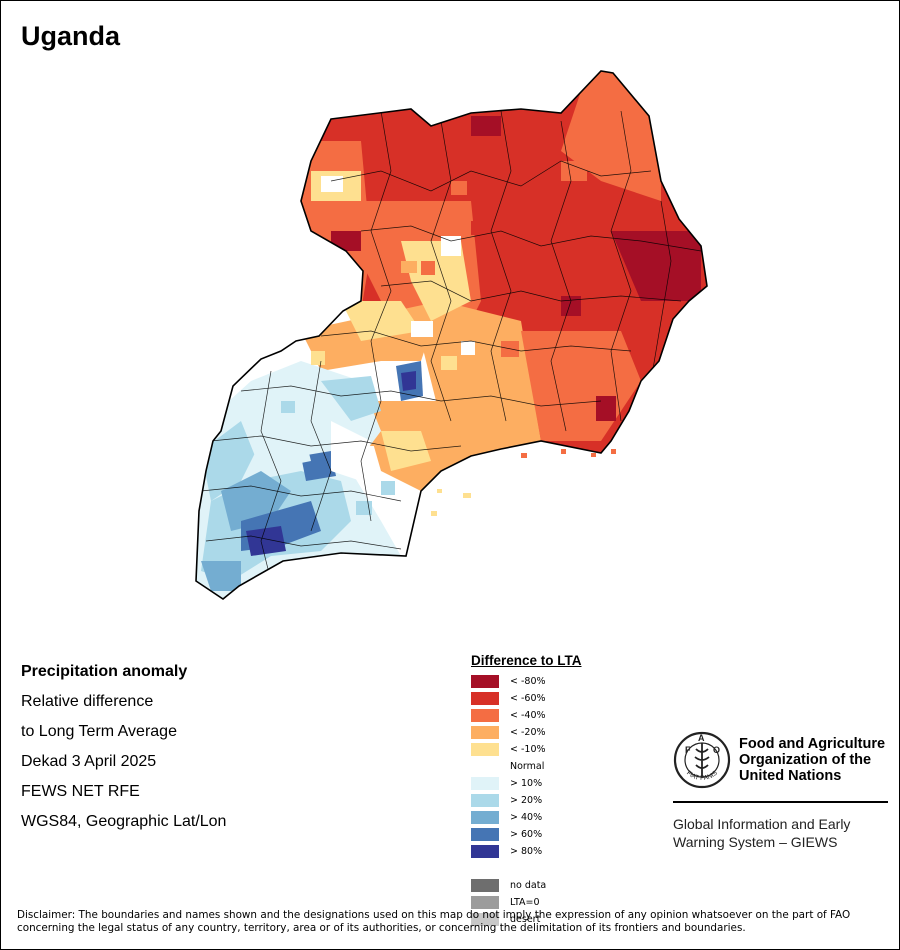  I want to click on legend-label: > 40%, so click(526, 817).